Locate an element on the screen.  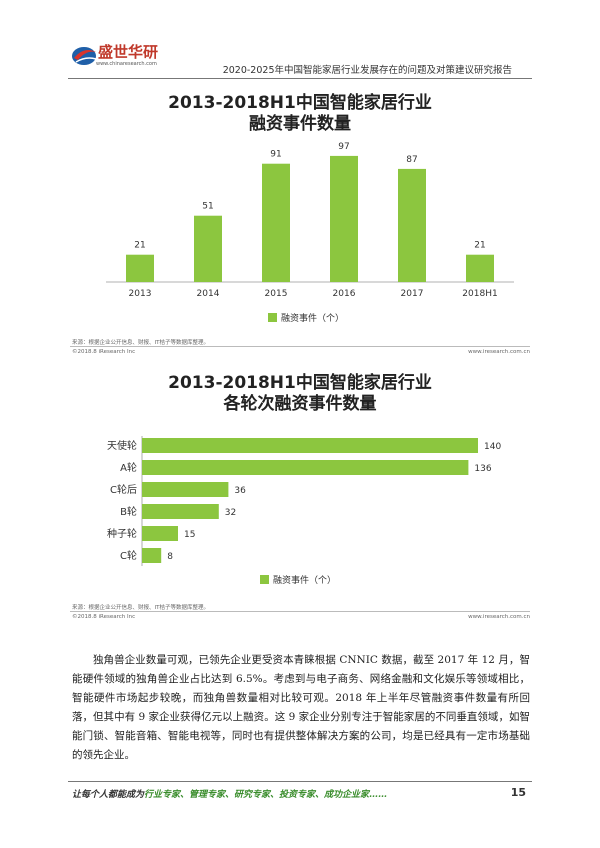
chart2-legend-label: 融资事件（个） is located at coordinates (304, 580).